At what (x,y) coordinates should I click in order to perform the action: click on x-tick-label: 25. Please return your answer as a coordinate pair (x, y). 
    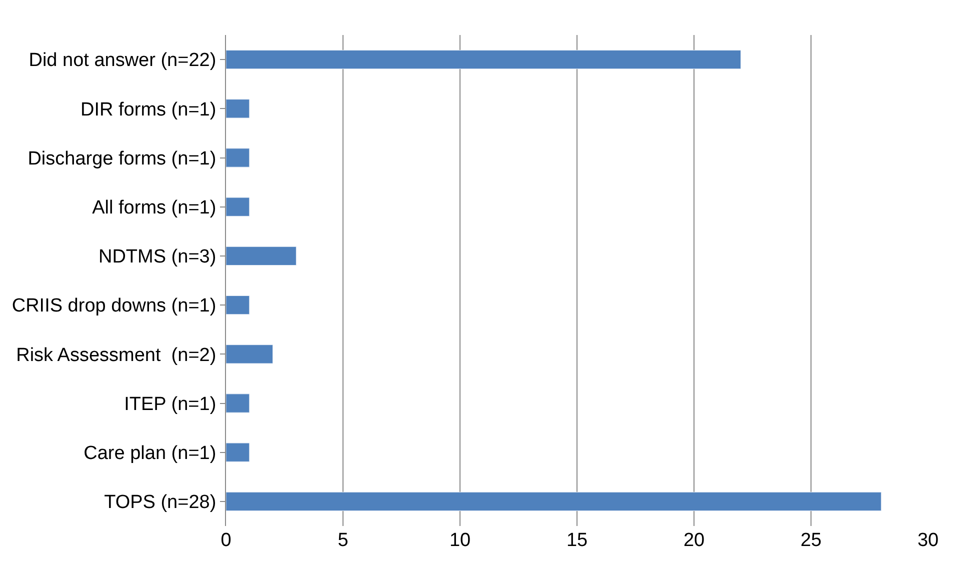
    Looking at the image, I should click on (811, 540).